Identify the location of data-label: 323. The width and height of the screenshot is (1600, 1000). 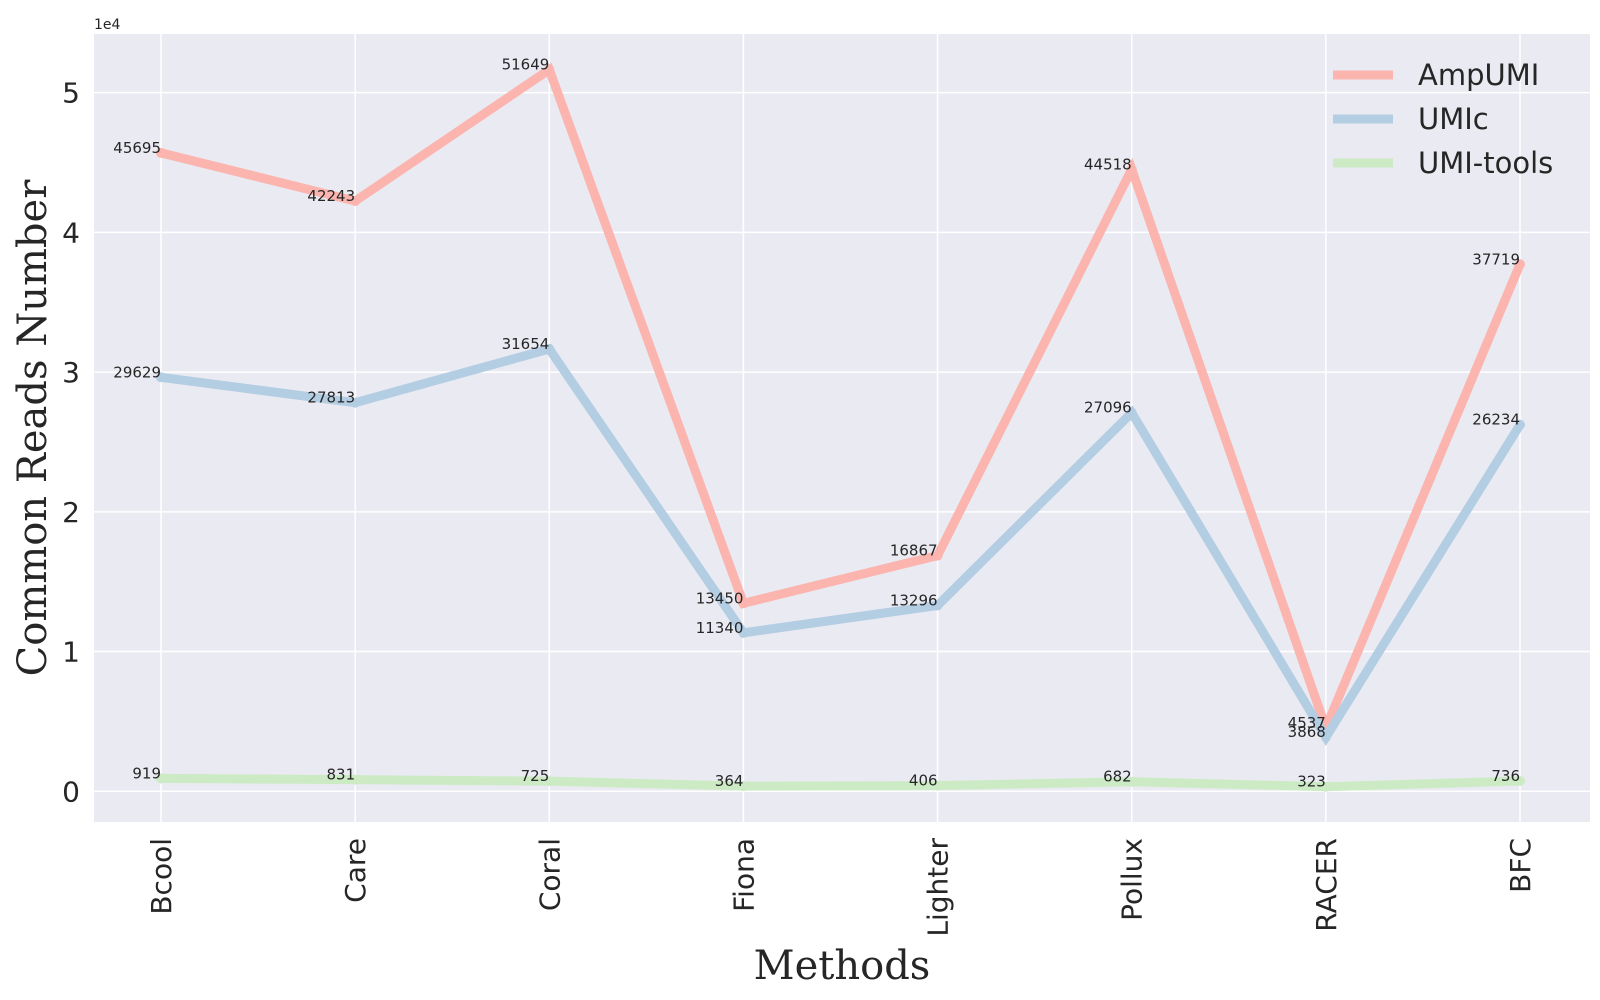
(1311, 782).